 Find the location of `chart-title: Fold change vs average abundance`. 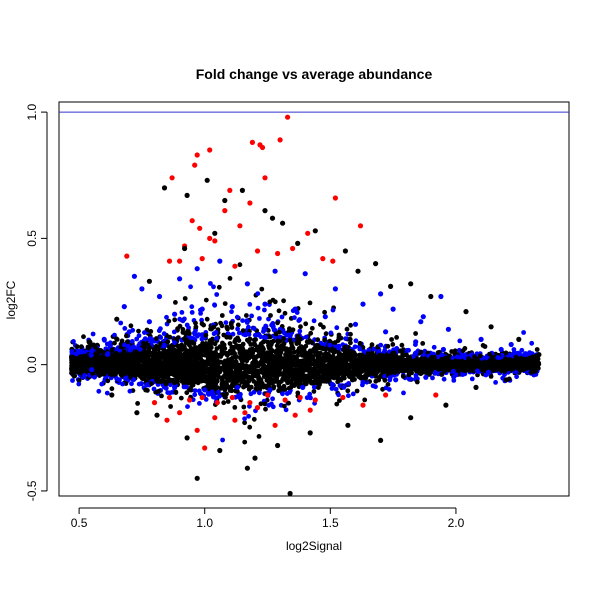

chart-title: Fold change vs average abundance is located at coordinates (314, 74).